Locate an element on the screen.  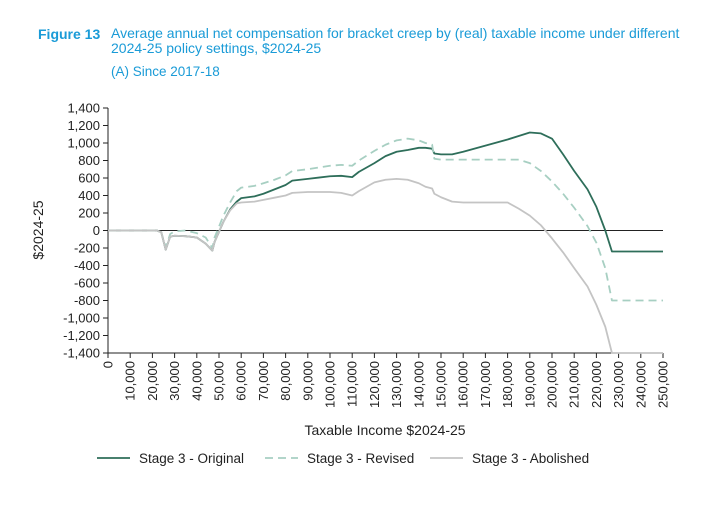
x-tick-label: 220,000 is located at coordinates (596, 384).